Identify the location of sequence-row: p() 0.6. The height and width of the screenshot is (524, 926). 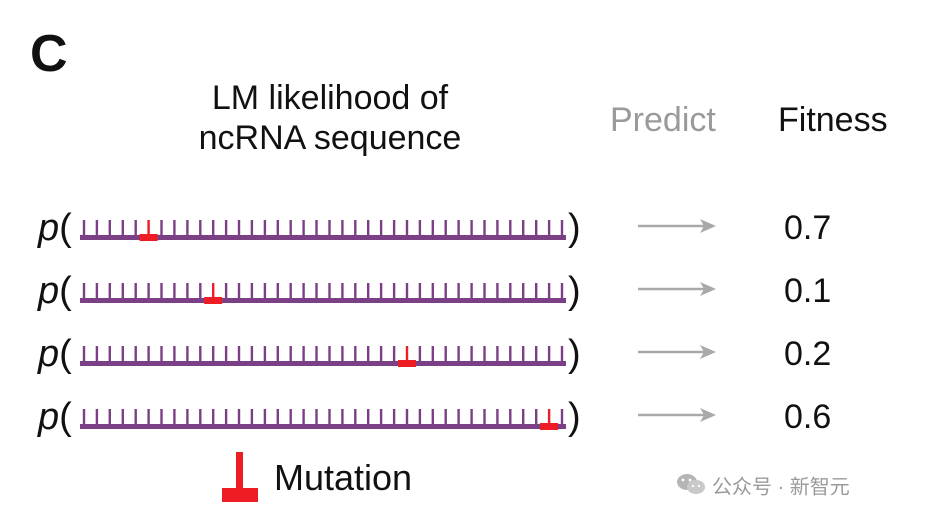
(463, 420).